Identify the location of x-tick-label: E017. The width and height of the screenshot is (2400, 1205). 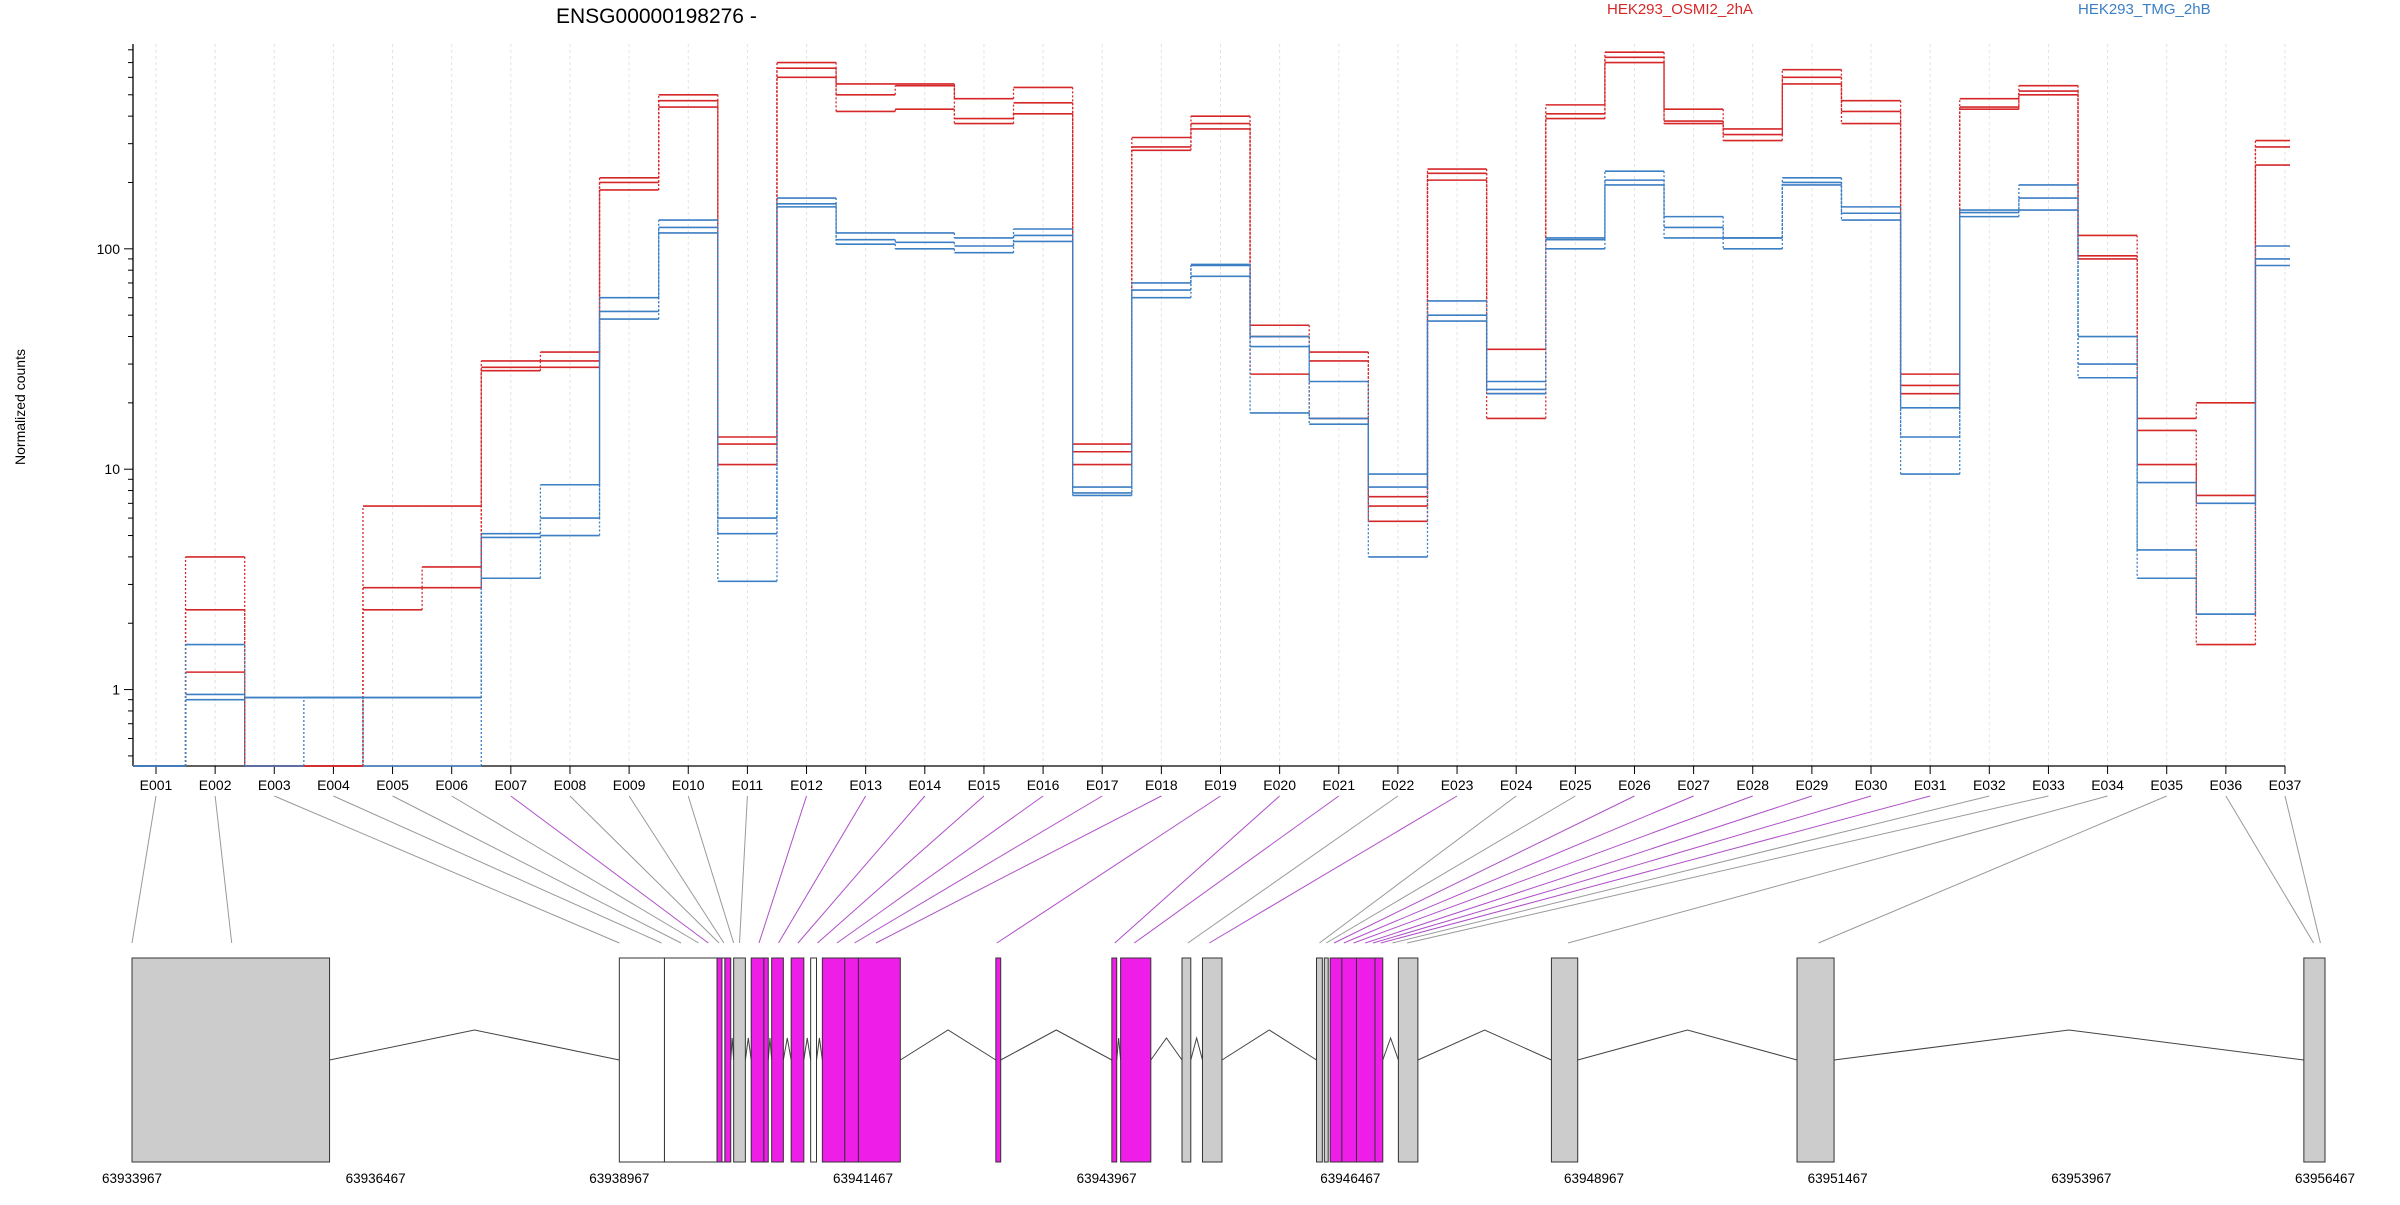
(1102, 785).